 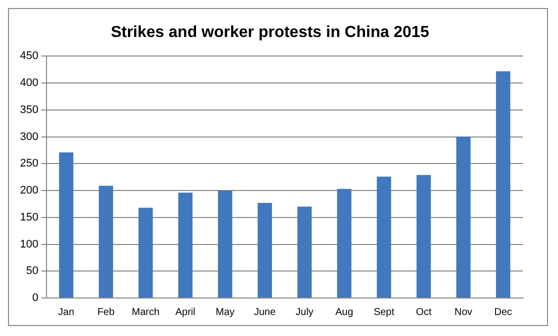 What do you see at coordinates (29, 83) in the screenshot?
I see `y-tick-label: 400` at bounding box center [29, 83].